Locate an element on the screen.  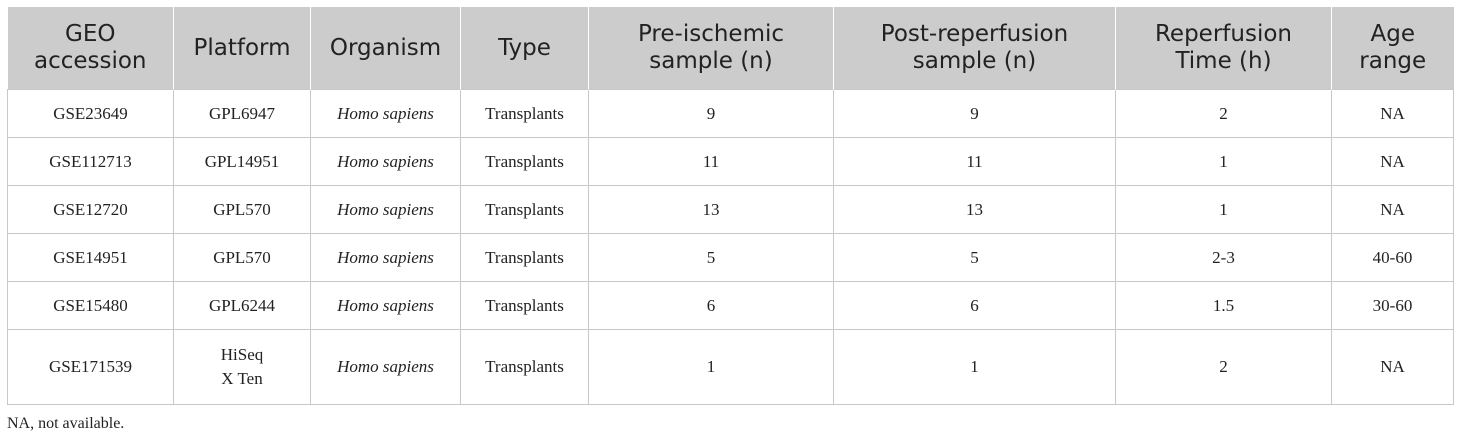
header-organism: Organism is located at coordinates (385, 48).